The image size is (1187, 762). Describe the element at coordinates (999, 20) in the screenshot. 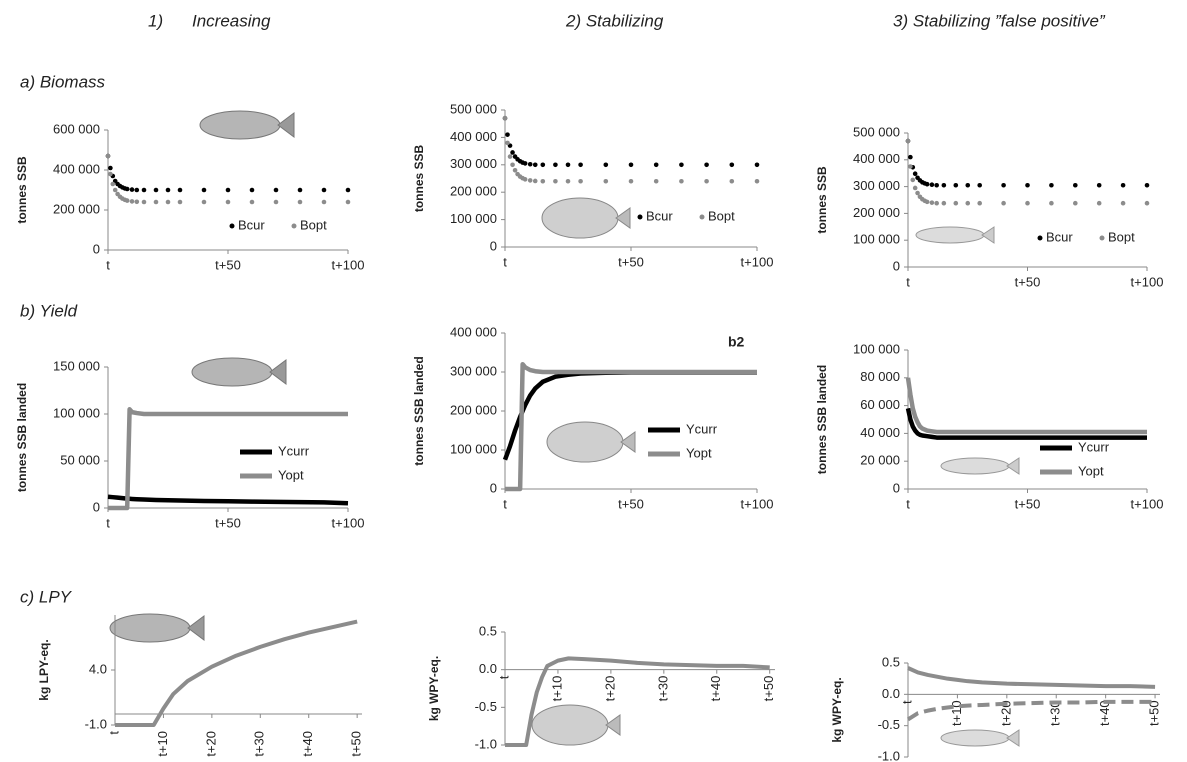

I see `column-header: 3) Stabilizing ”false positive”` at that location.